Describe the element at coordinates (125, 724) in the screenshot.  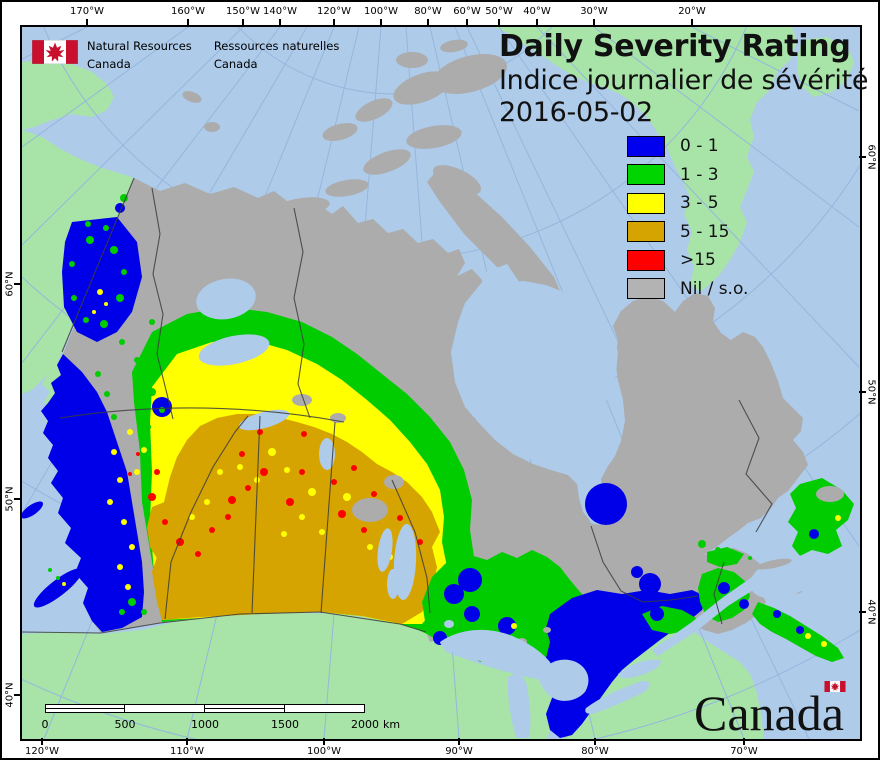
I see `scale-bar-value: 500` at that location.